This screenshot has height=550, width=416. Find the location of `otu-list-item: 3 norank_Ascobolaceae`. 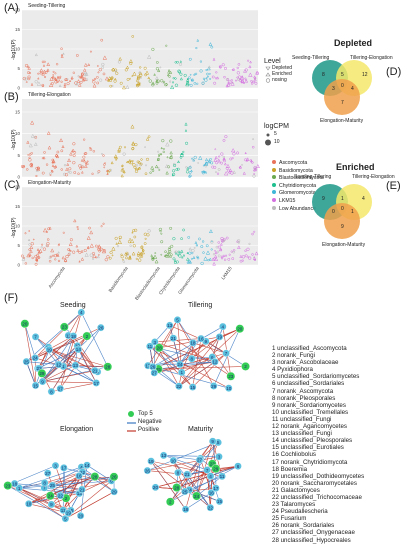

otu-list-item: 3 norank_Ascobolaceae is located at coordinates (305, 363).